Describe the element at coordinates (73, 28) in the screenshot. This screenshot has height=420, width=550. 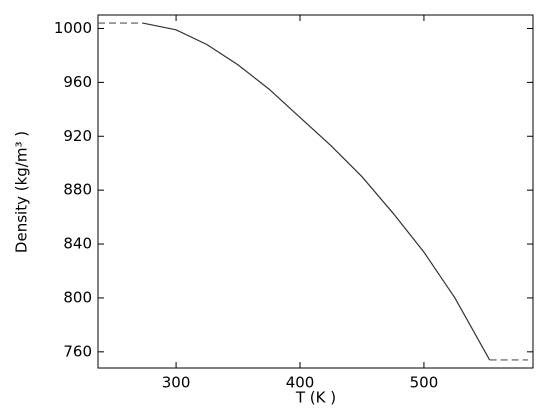
I see `y-tick-label: 1000` at that location.